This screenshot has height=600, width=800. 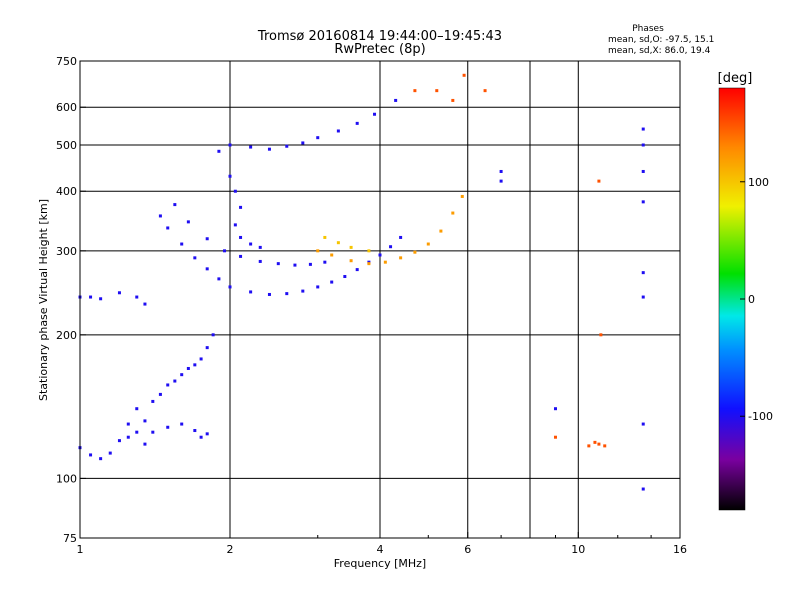 What do you see at coordinates (756, 299) in the screenshot?
I see `colorbar-ticks: 100 0 -100` at bounding box center [756, 299].